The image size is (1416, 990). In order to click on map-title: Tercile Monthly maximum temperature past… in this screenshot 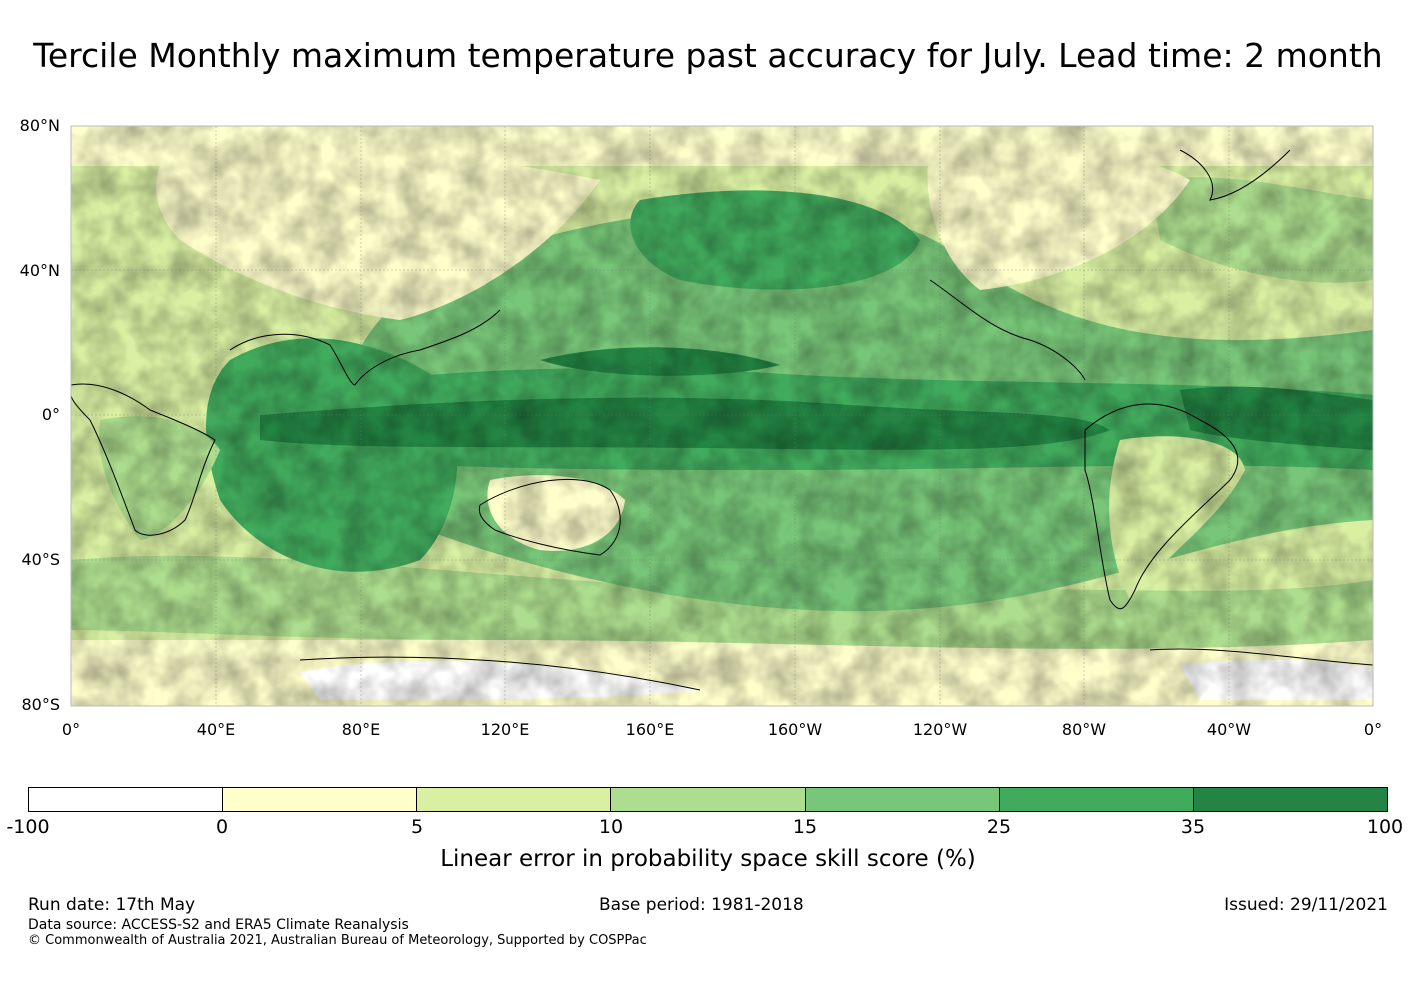, I will do `click(708, 55)`.